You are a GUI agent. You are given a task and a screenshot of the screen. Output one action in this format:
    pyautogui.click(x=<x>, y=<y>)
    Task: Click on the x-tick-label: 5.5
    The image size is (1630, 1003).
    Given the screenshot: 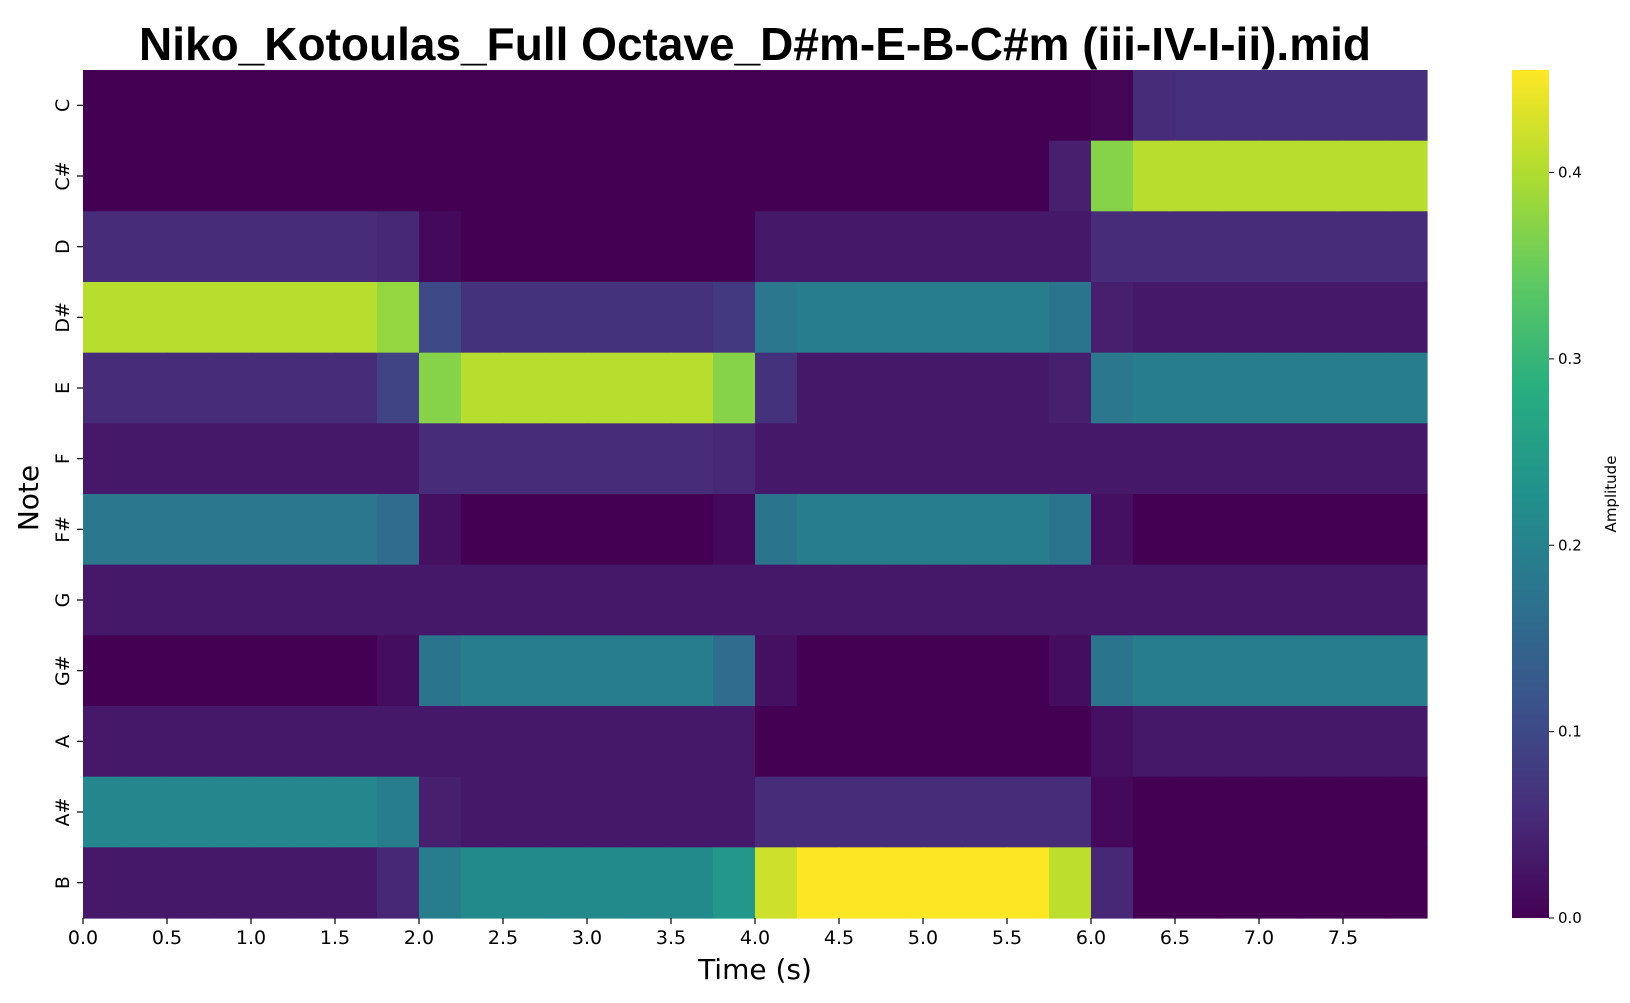 What is the action you would take?
    pyautogui.click(x=1007, y=938)
    